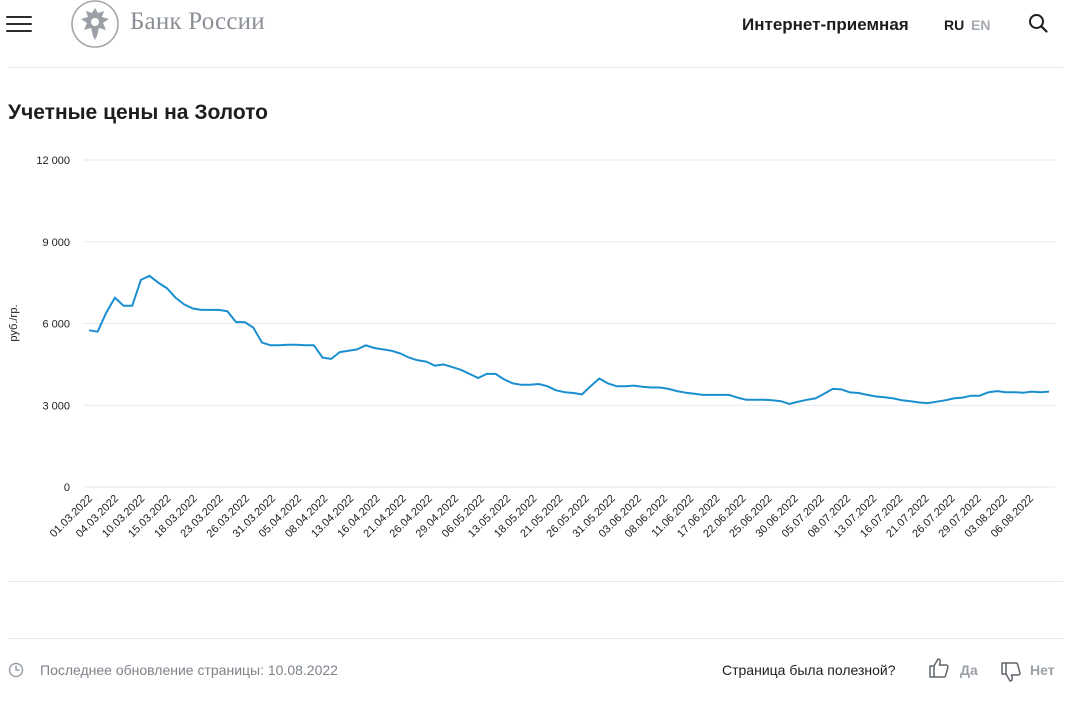 The image size is (1075, 721). Describe the element at coordinates (1011, 672) in the screenshot. I see `thumbs-down-icon` at that location.